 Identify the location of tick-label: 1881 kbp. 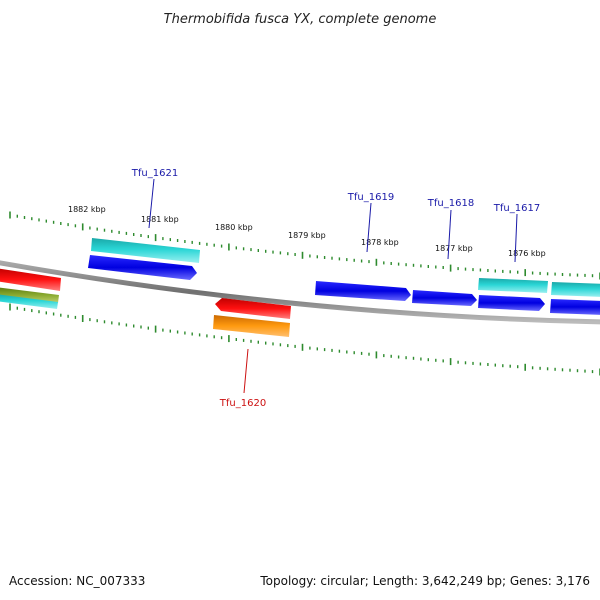
(160, 219).